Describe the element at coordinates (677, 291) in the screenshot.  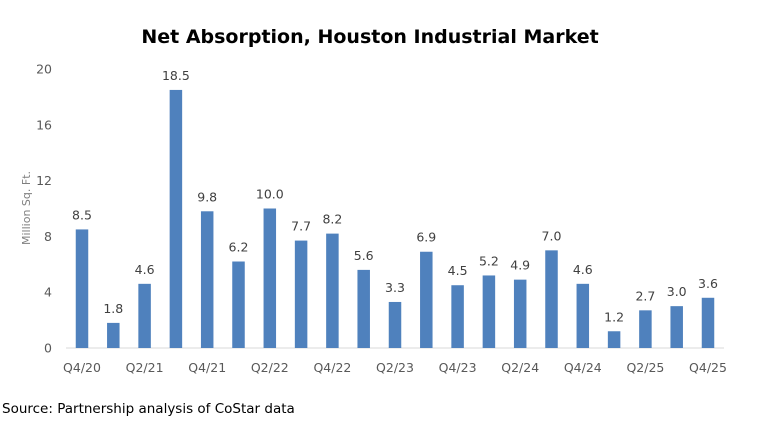
I see `data-label: 3.0` at that location.